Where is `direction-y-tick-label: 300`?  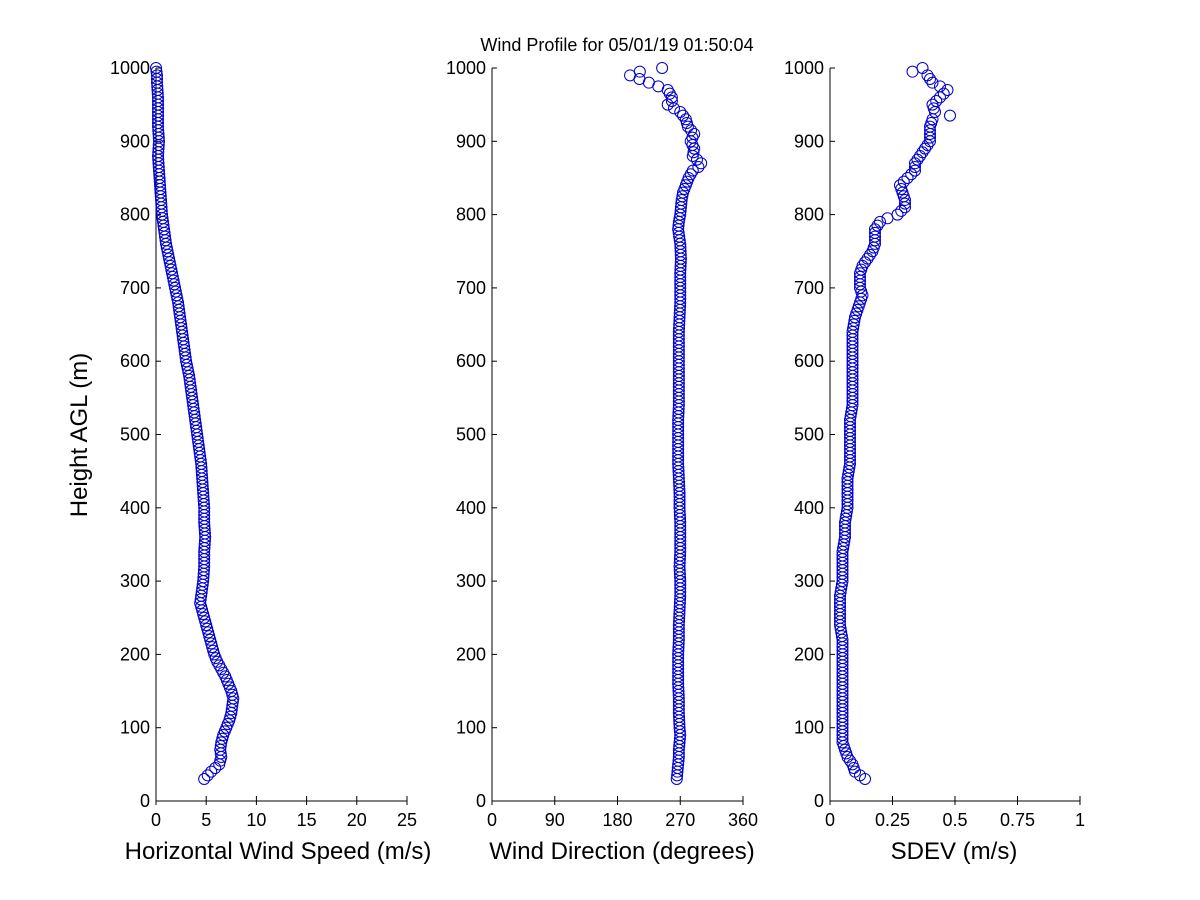 direction-y-tick-label: 300 is located at coordinates (471, 581).